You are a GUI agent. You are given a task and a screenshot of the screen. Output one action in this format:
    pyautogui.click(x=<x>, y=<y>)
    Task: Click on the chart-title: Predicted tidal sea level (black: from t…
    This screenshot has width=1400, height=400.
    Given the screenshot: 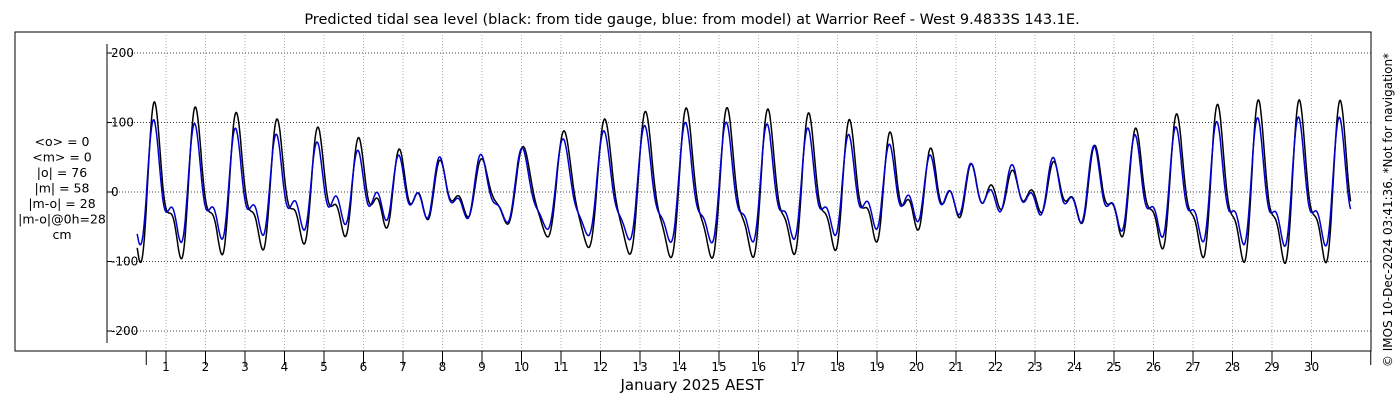 What is the action you would take?
    pyautogui.click(x=691, y=20)
    